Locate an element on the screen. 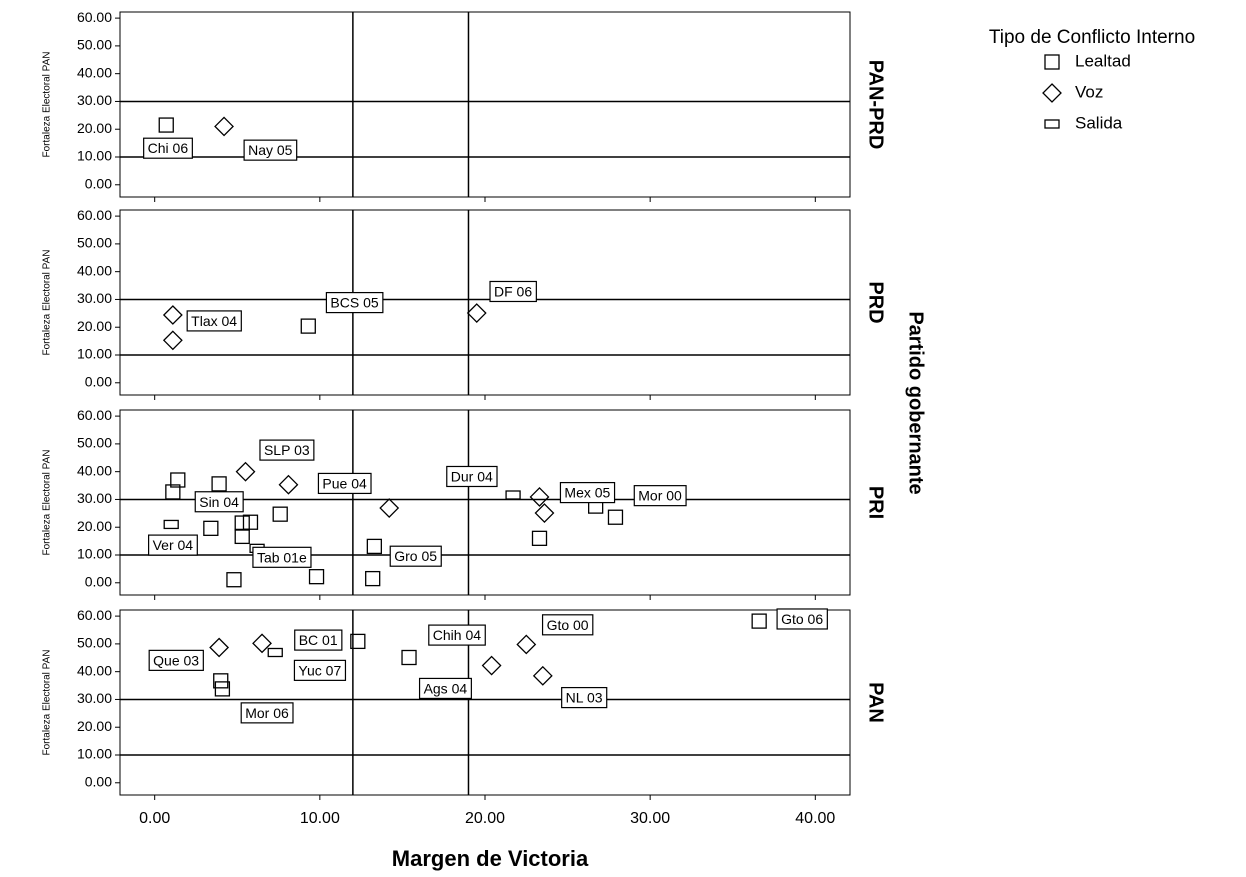 The image size is (1246, 877). annotation: Sin 04 is located at coordinates (219, 502).